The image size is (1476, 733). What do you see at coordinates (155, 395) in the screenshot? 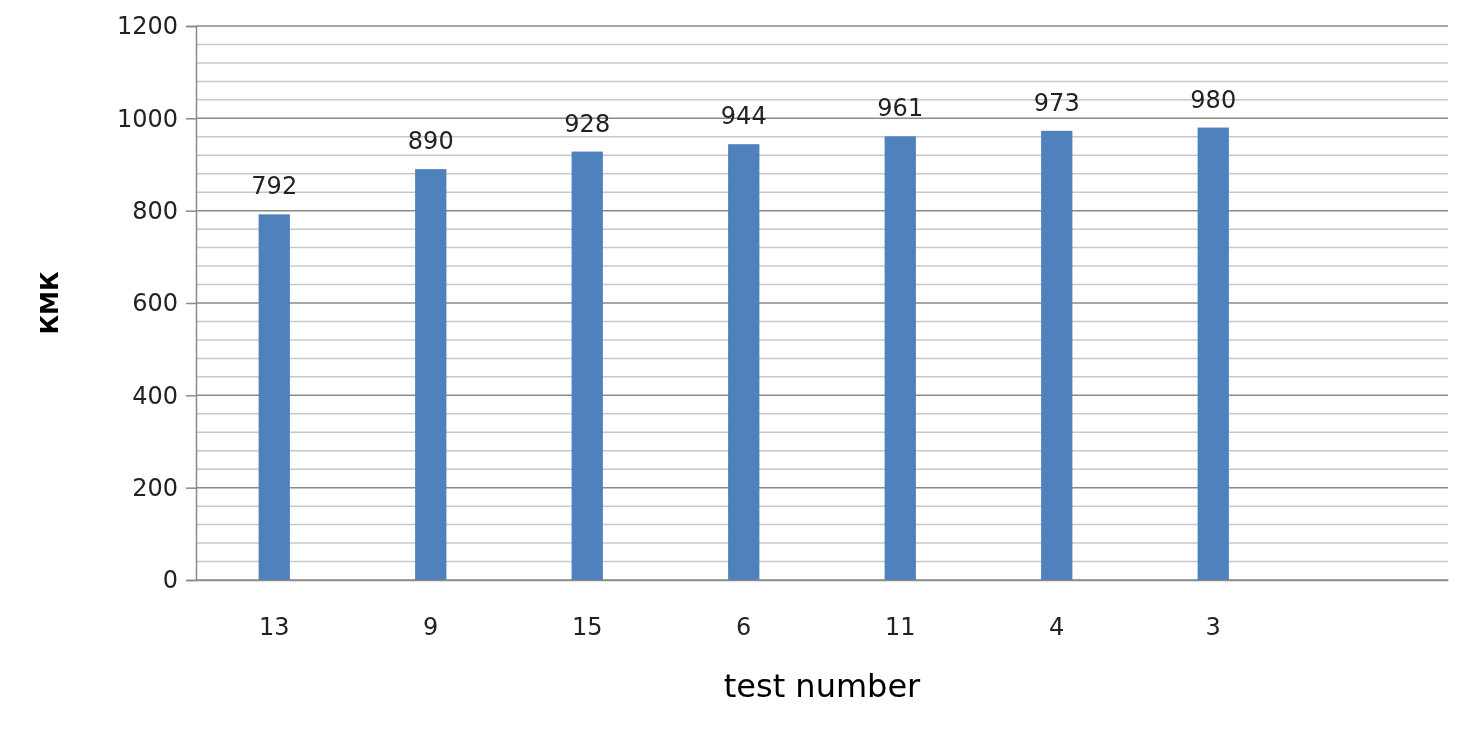
I see `y-tick-label: 400` at bounding box center [155, 395].